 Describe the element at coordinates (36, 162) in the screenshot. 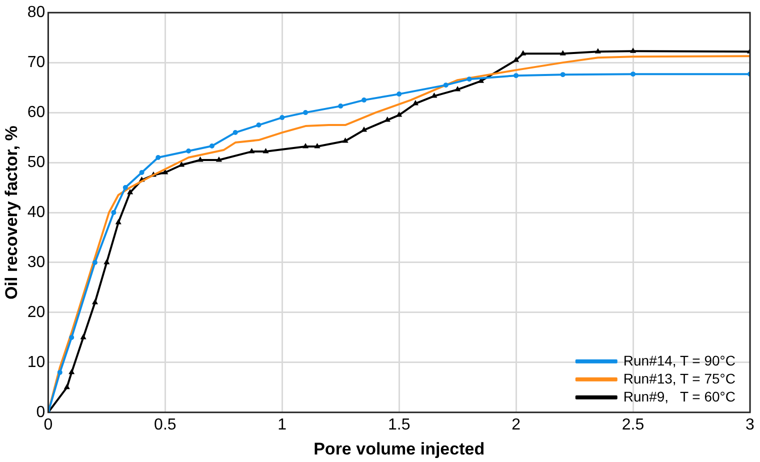

I see `y-tick-label: 50` at that location.